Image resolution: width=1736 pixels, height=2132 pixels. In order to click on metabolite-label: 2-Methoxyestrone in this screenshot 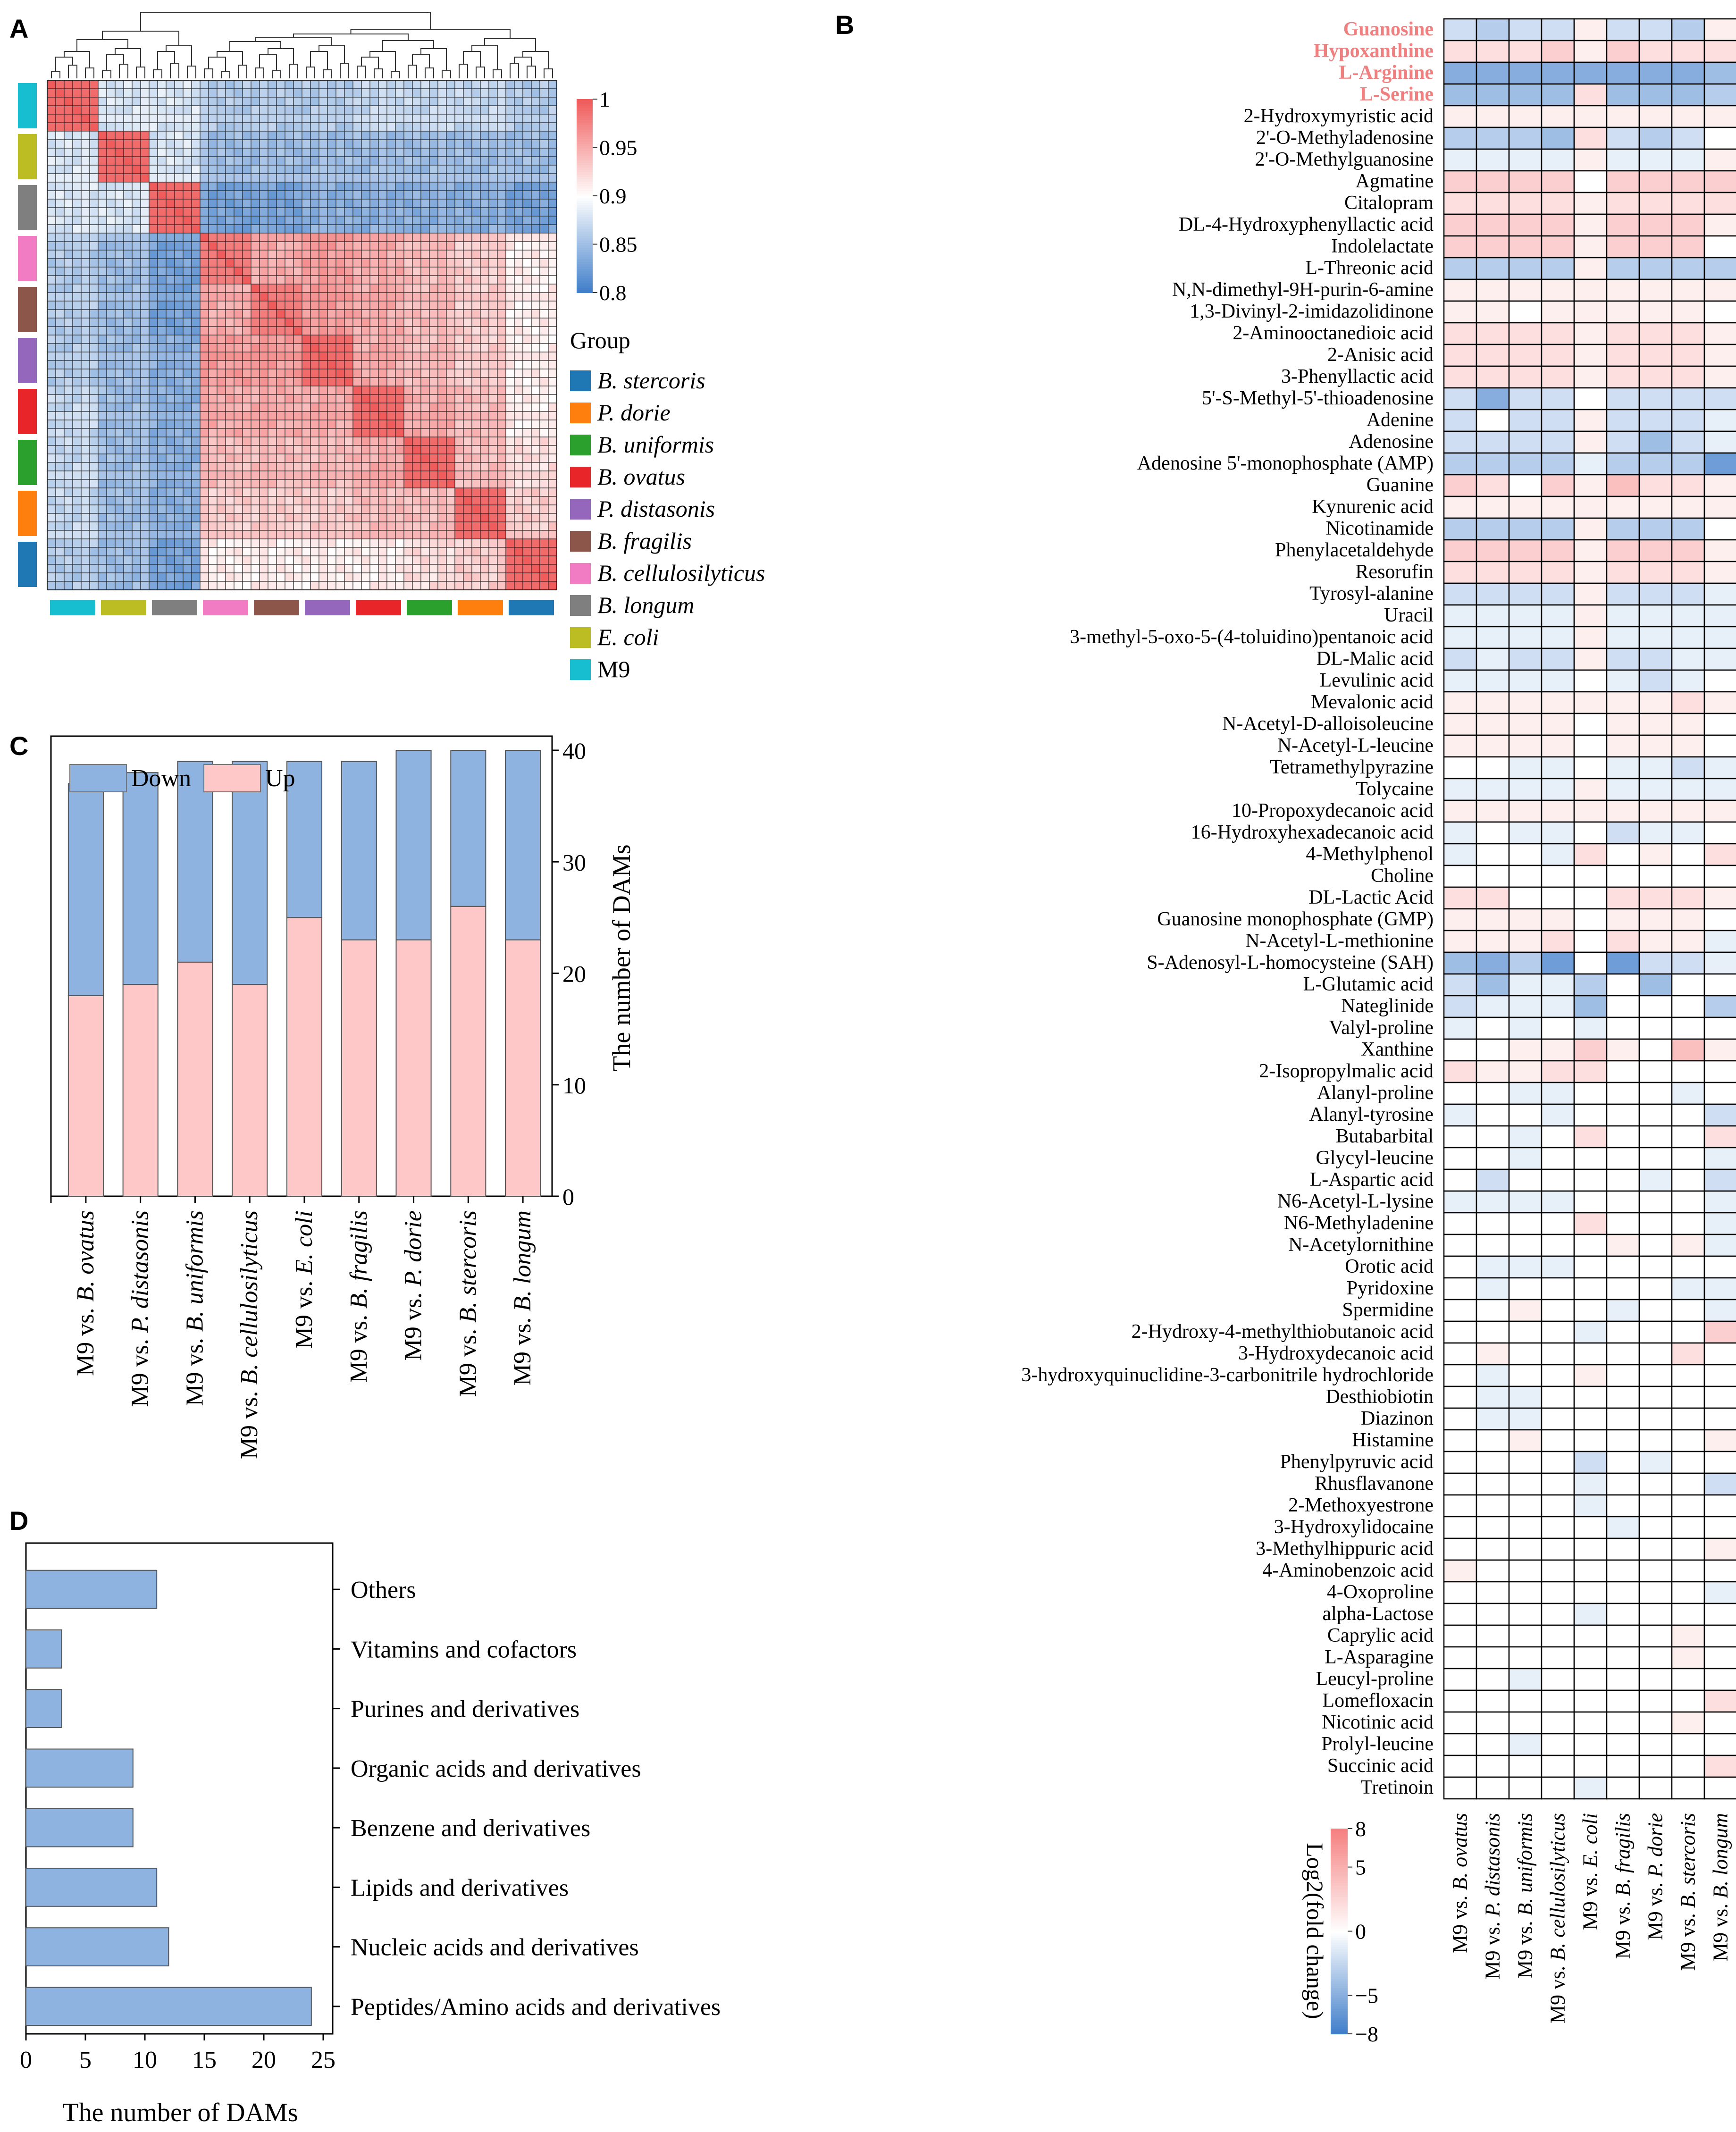, I will do `click(1361, 1505)`.